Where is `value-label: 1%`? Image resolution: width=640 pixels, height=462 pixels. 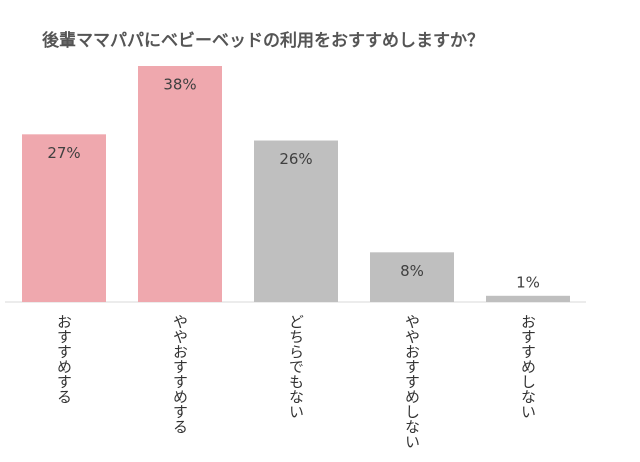
value-label: 1% is located at coordinates (528, 282).